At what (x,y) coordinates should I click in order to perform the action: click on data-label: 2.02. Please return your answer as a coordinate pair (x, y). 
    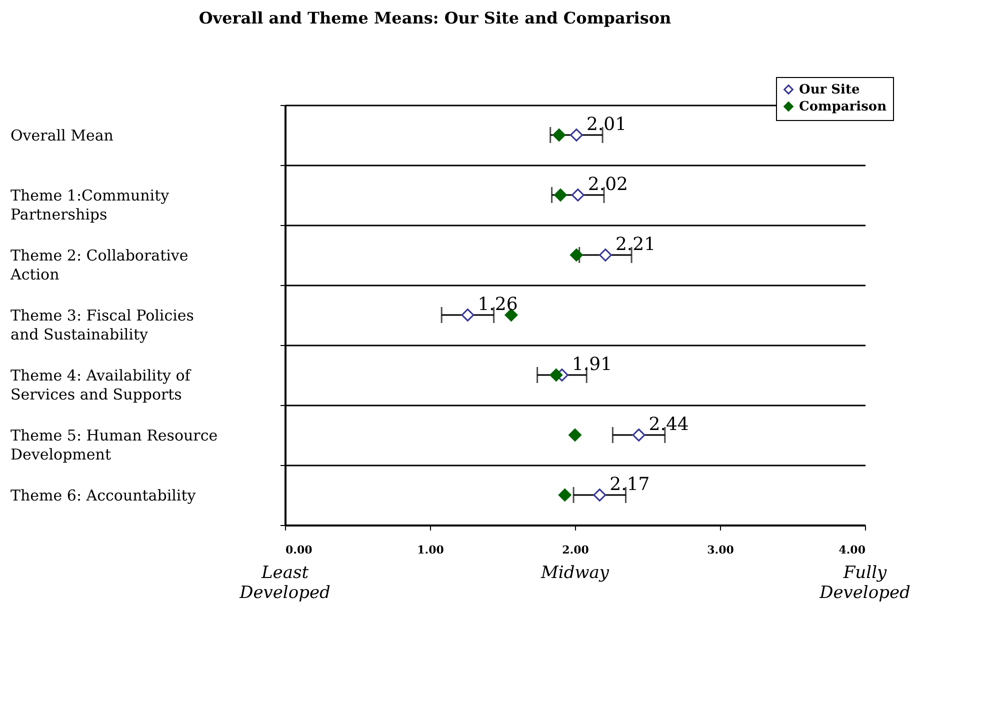
    Looking at the image, I should click on (608, 184).